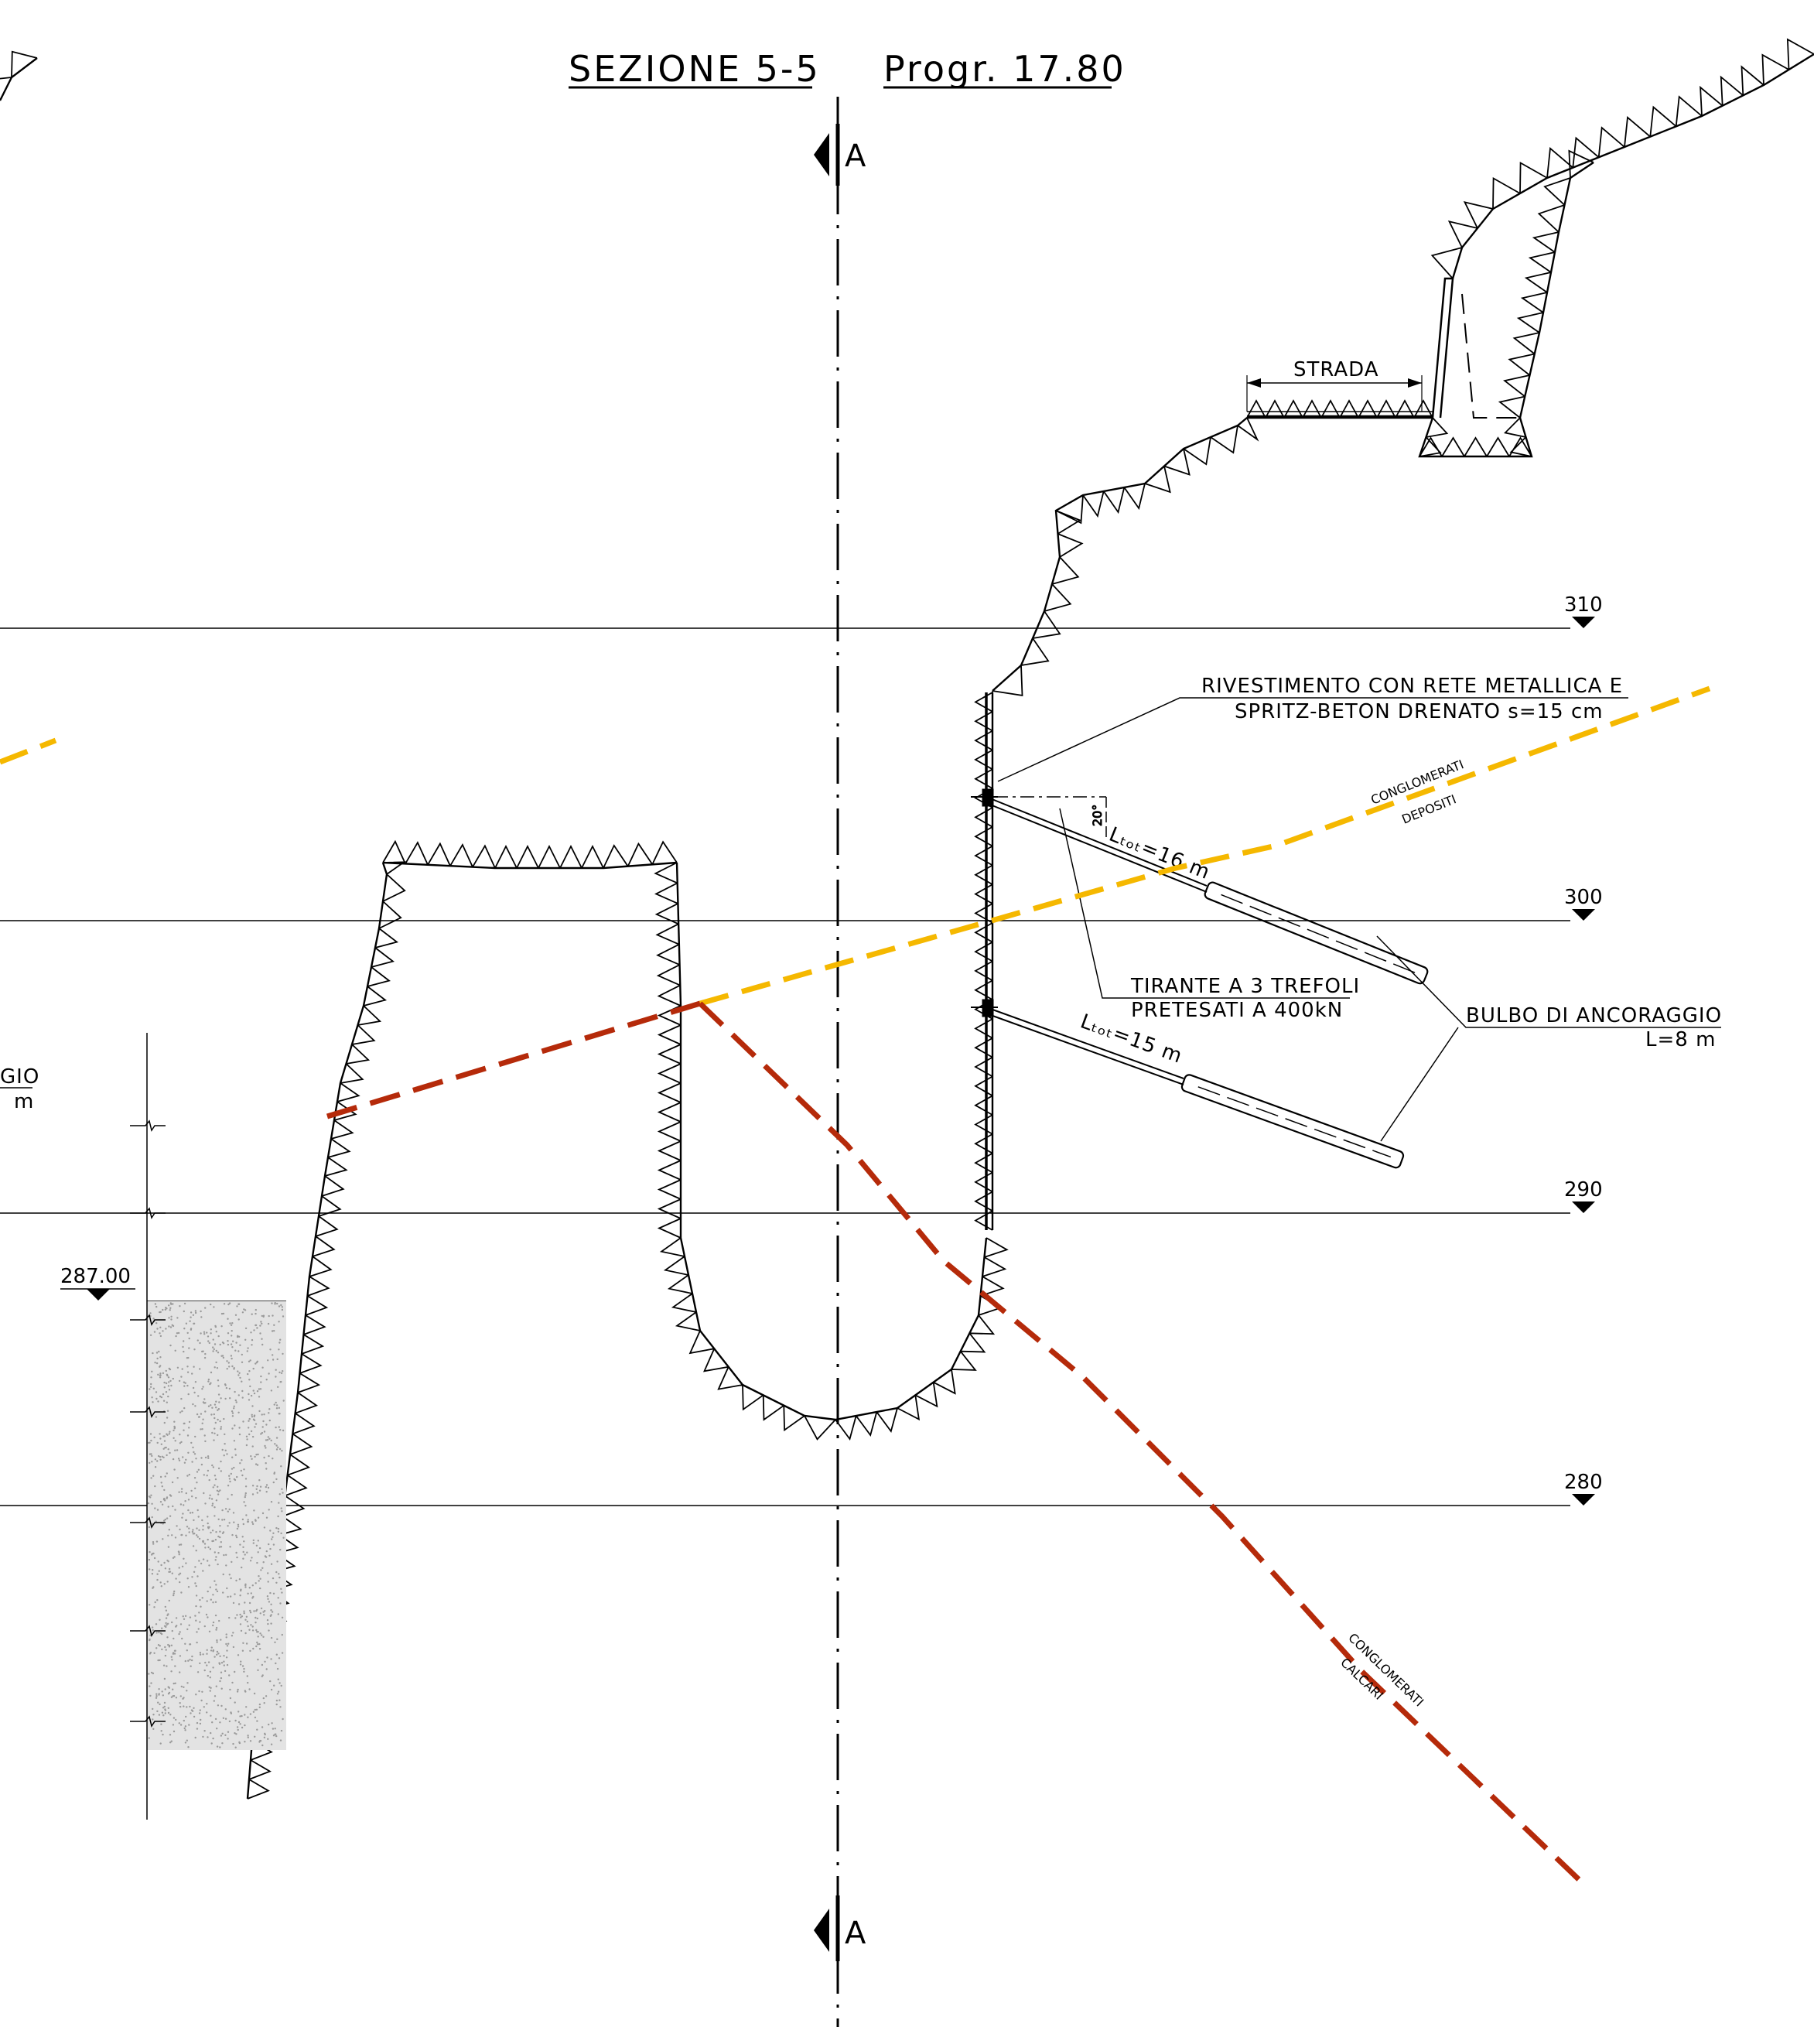  What do you see at coordinates (148, 1426) in the screenshot?
I see `pile-left` at bounding box center [148, 1426].